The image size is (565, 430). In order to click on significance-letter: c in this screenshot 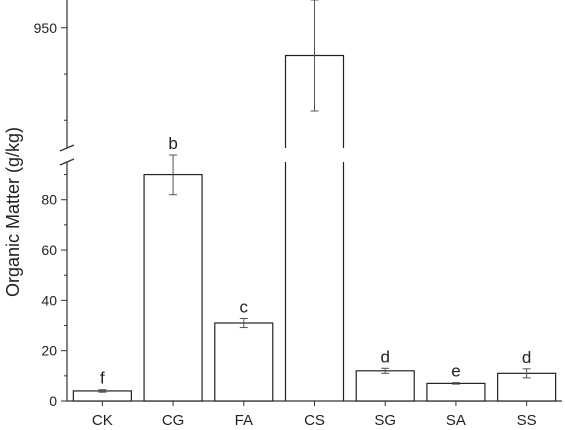, I will do `click(244, 306)`.